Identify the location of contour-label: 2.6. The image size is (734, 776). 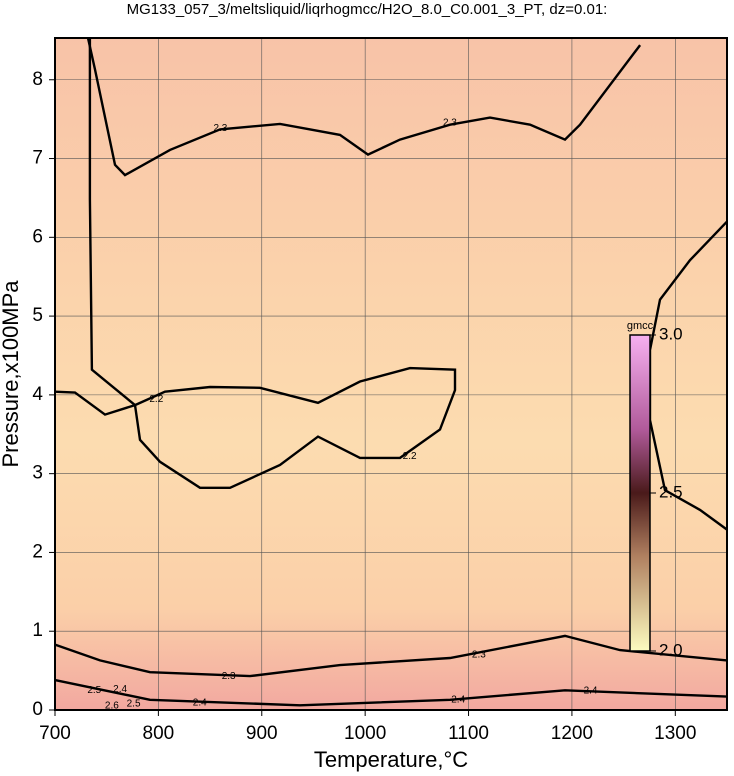
(112, 706).